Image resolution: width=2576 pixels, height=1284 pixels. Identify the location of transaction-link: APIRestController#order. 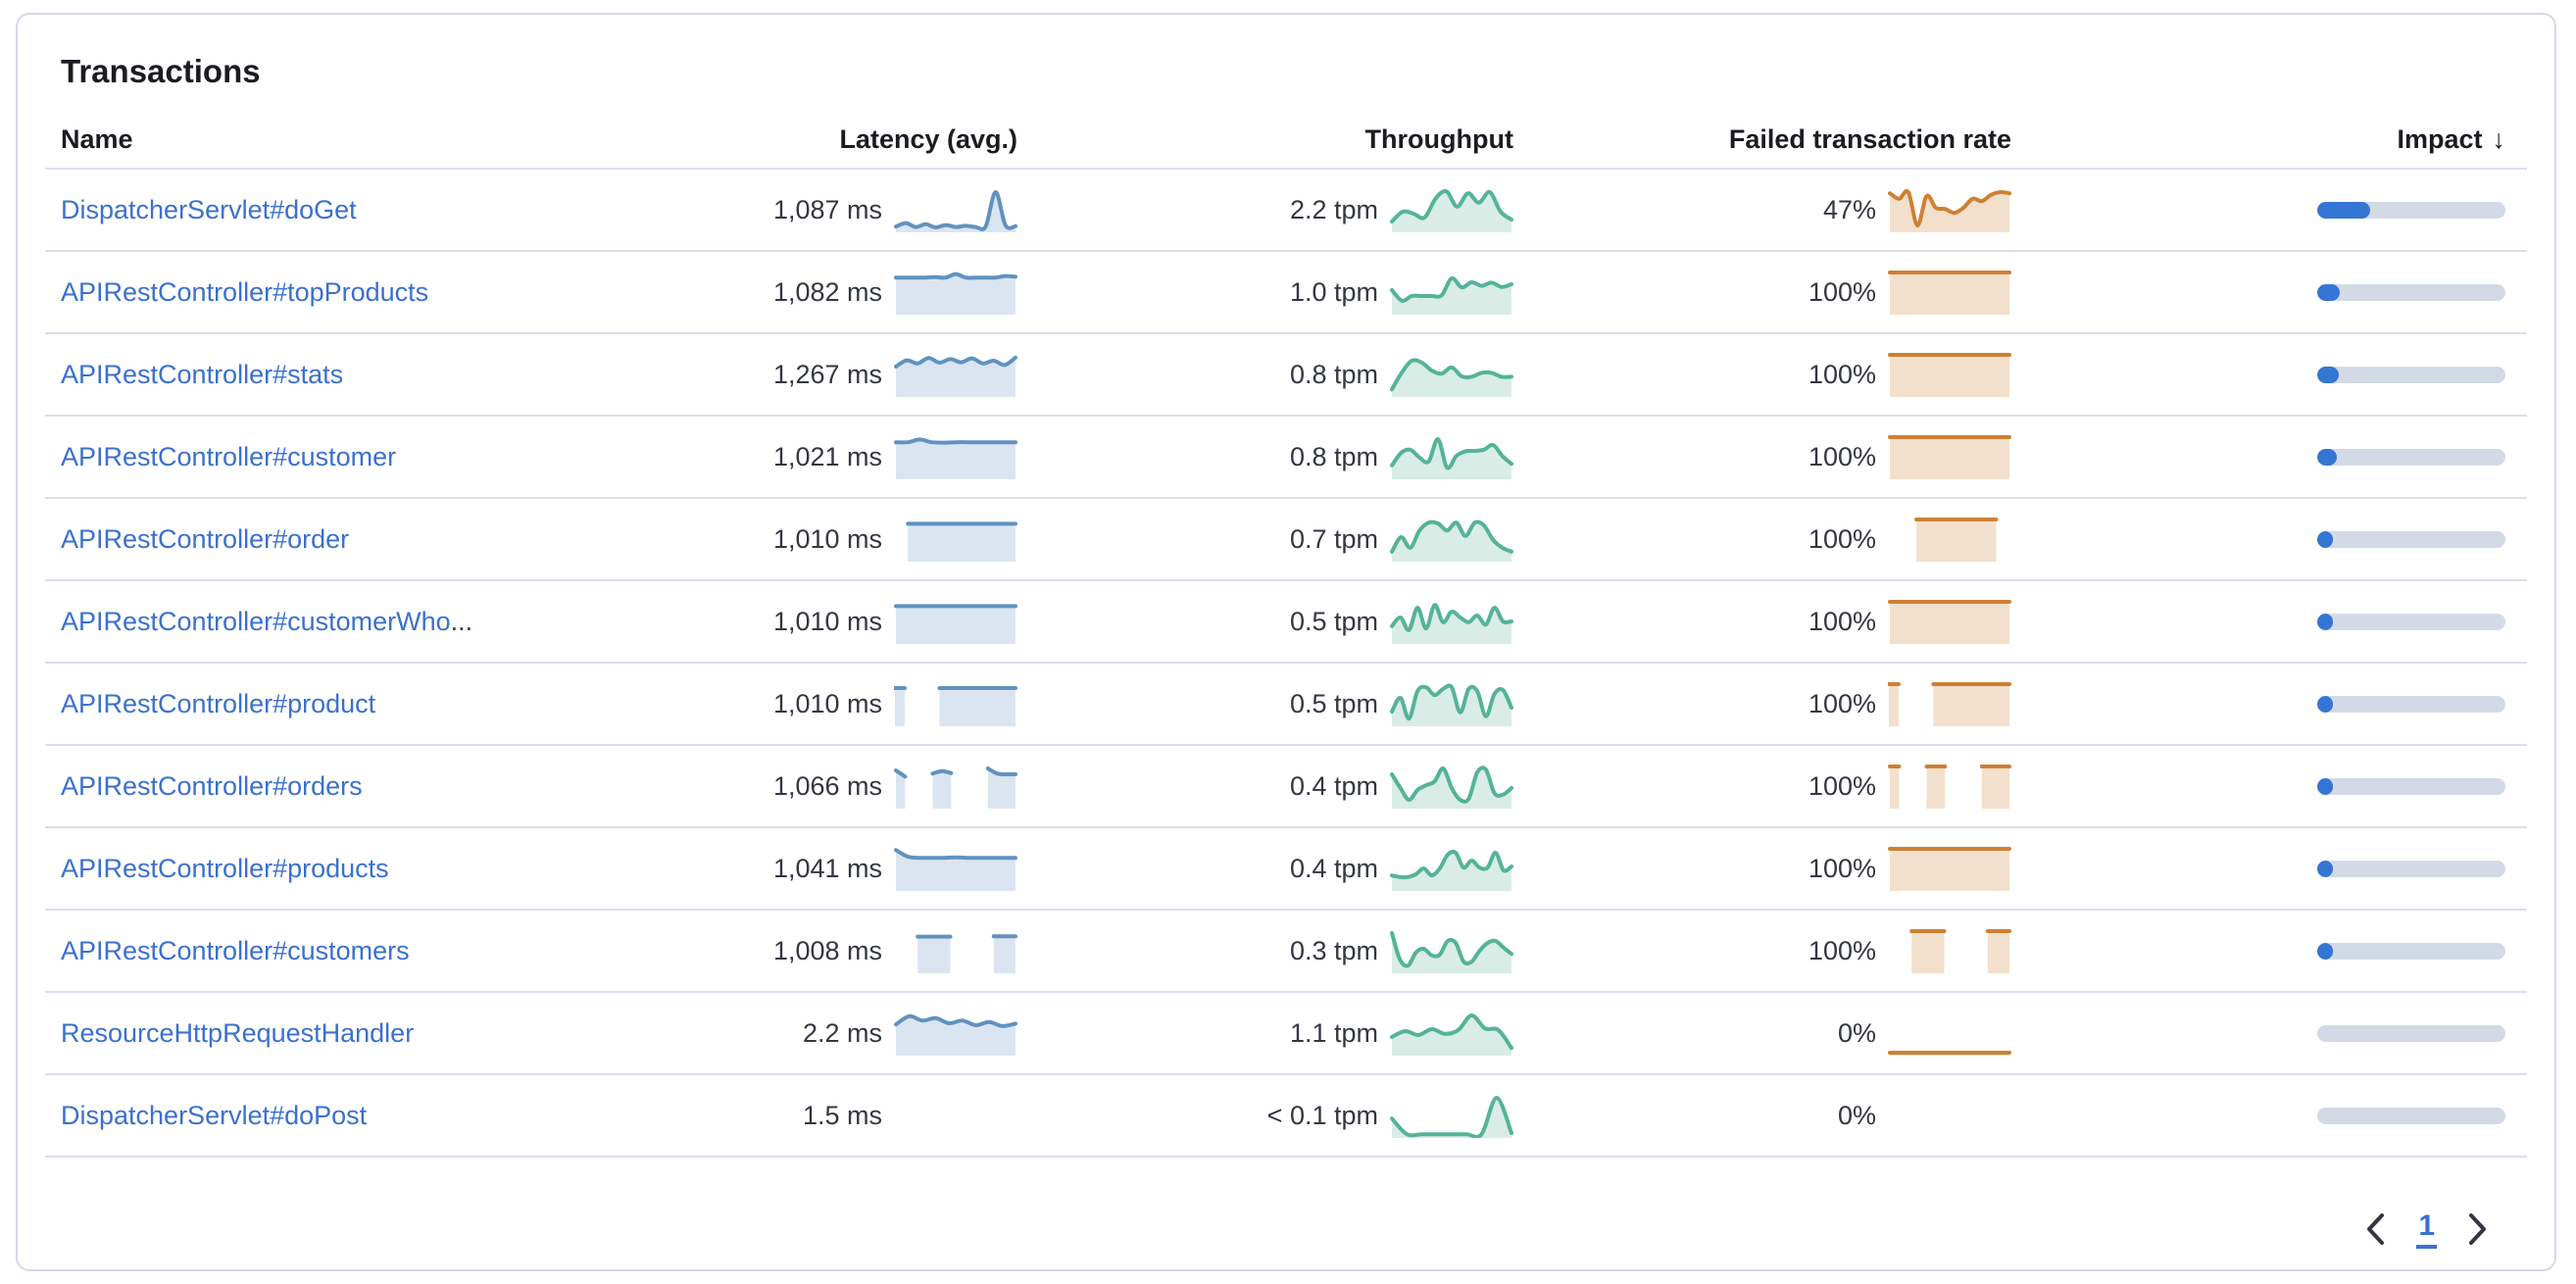
(205, 538).